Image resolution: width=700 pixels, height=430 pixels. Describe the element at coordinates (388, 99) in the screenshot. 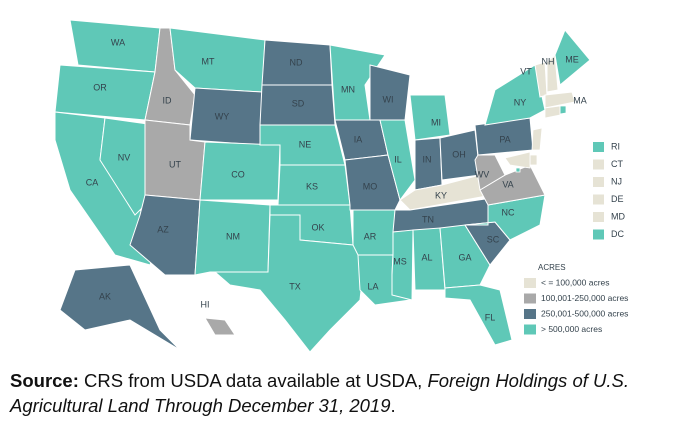

I see `state-label: WI` at that location.